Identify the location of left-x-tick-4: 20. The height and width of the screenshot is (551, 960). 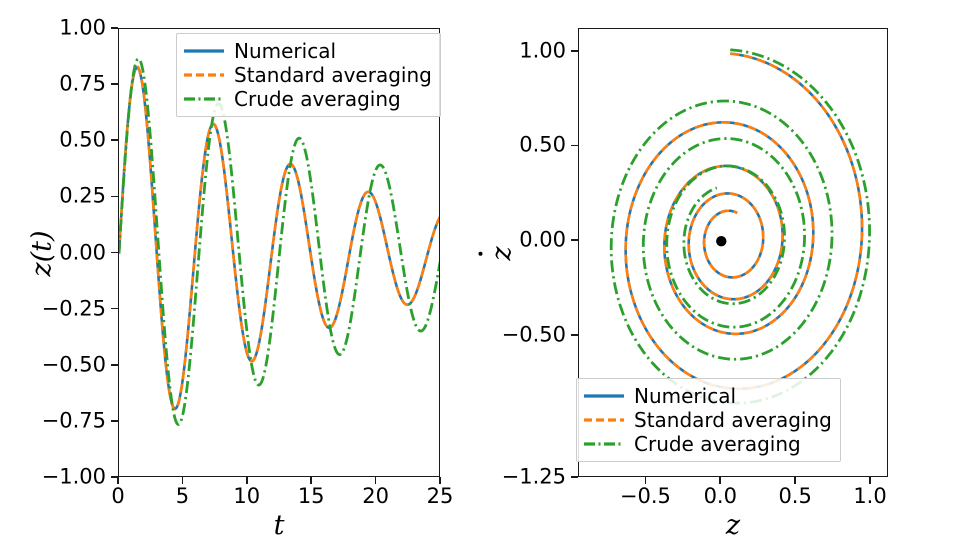
(375, 496).